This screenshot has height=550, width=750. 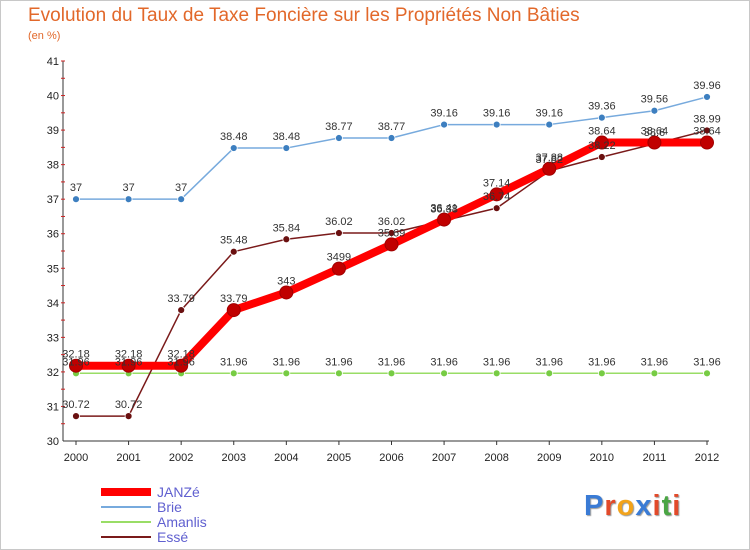 I want to click on y-tick-label: 31, so click(x=53, y=407).